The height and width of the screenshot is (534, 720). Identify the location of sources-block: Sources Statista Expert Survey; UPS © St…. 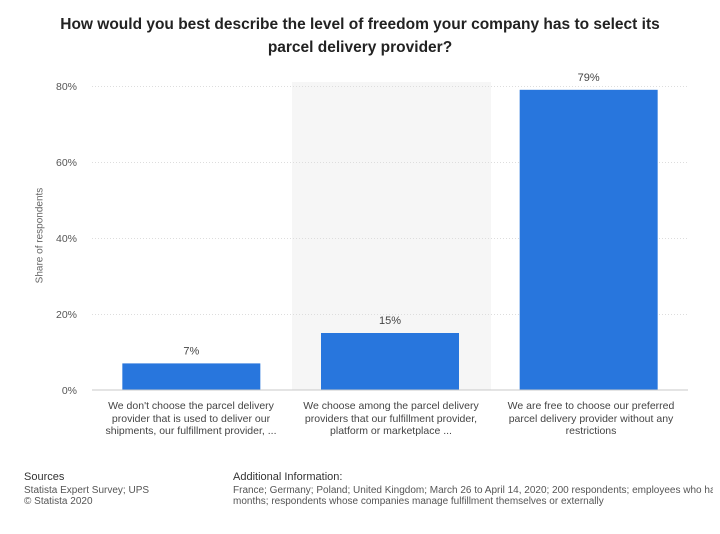
(87, 489).